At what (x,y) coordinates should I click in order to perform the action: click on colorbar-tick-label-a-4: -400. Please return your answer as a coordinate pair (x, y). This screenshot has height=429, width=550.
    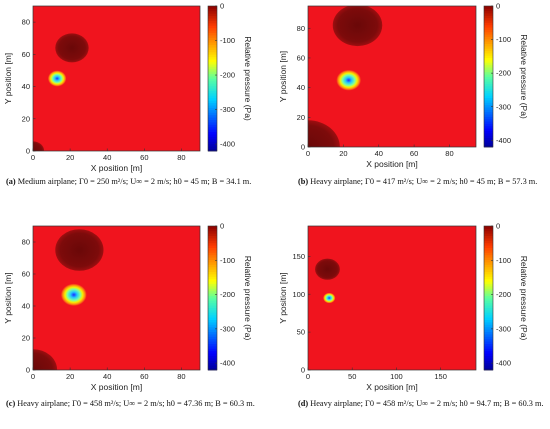
    Looking at the image, I should click on (227, 144).